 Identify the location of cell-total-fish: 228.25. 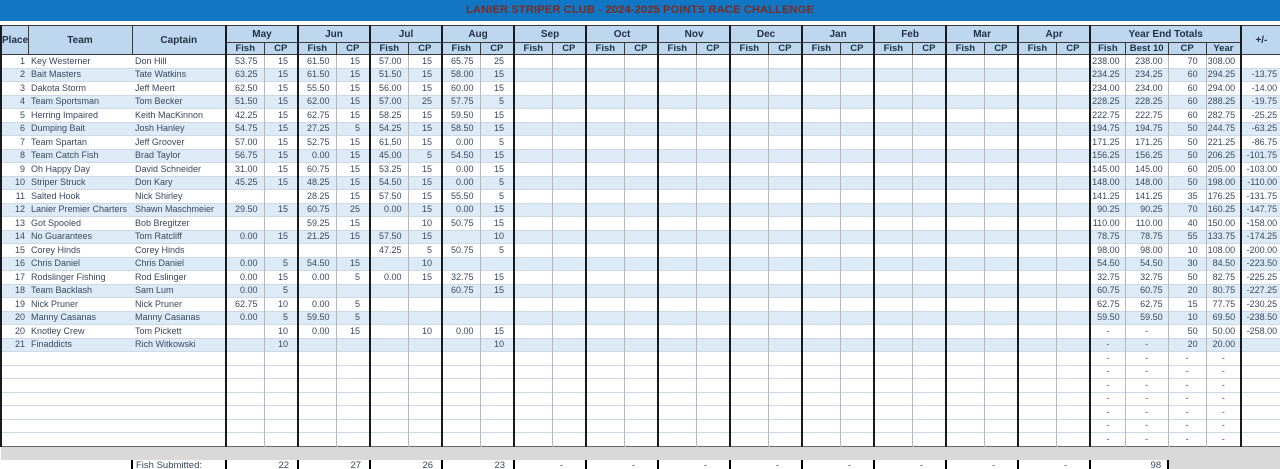
(1107, 101).